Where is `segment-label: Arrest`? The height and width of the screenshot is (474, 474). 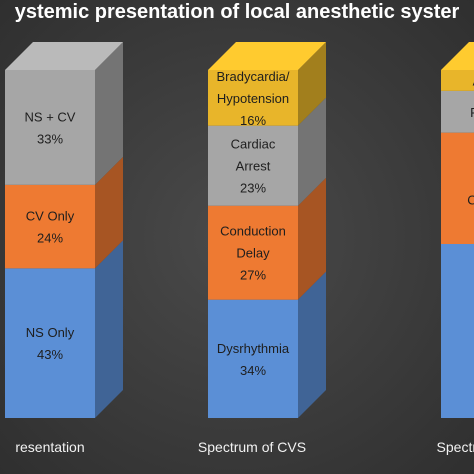
segment-label: Arrest is located at coordinates (253, 166).